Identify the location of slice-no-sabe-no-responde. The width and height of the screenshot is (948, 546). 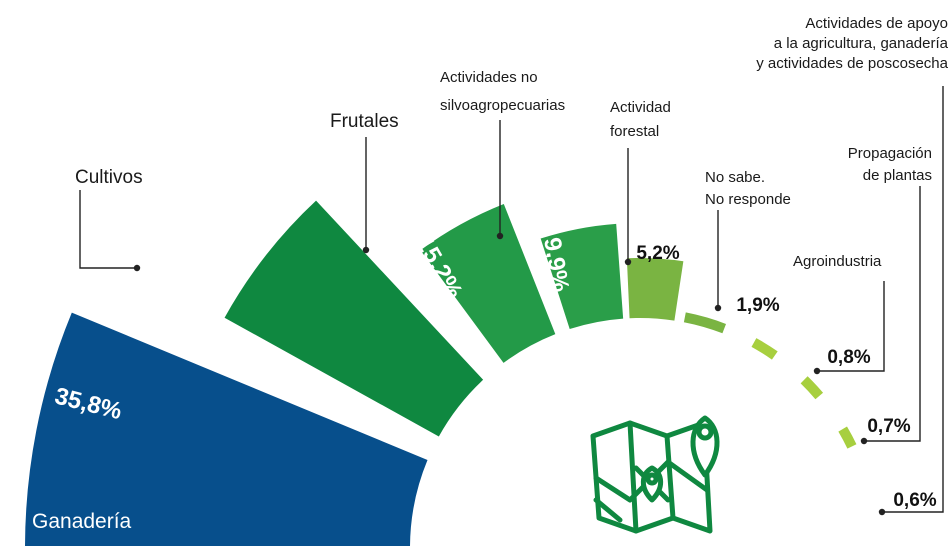
(705, 323).